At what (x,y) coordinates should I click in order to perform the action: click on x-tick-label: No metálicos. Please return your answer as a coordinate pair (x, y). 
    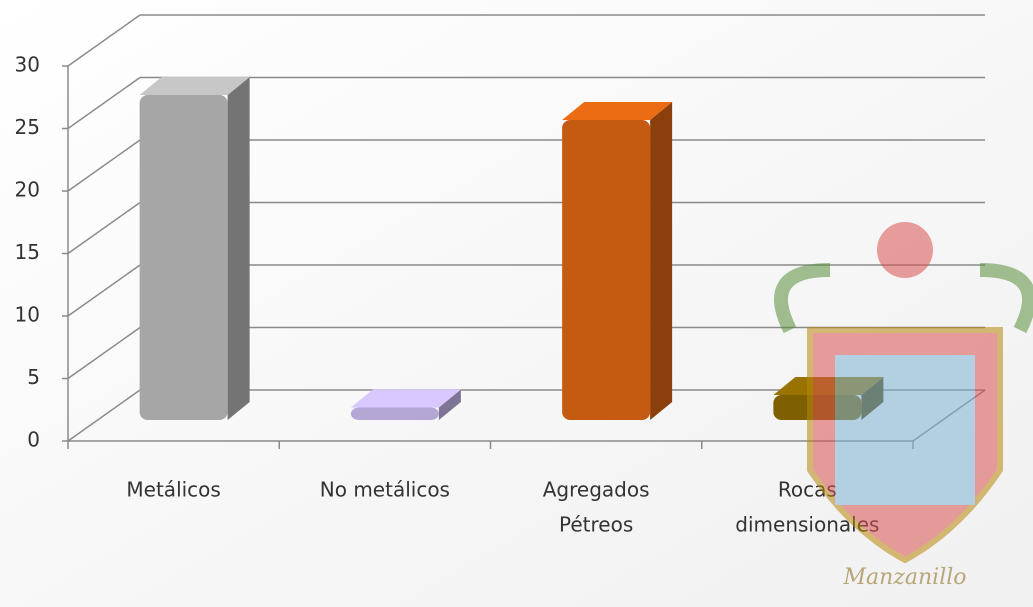
    Looking at the image, I should click on (385, 490).